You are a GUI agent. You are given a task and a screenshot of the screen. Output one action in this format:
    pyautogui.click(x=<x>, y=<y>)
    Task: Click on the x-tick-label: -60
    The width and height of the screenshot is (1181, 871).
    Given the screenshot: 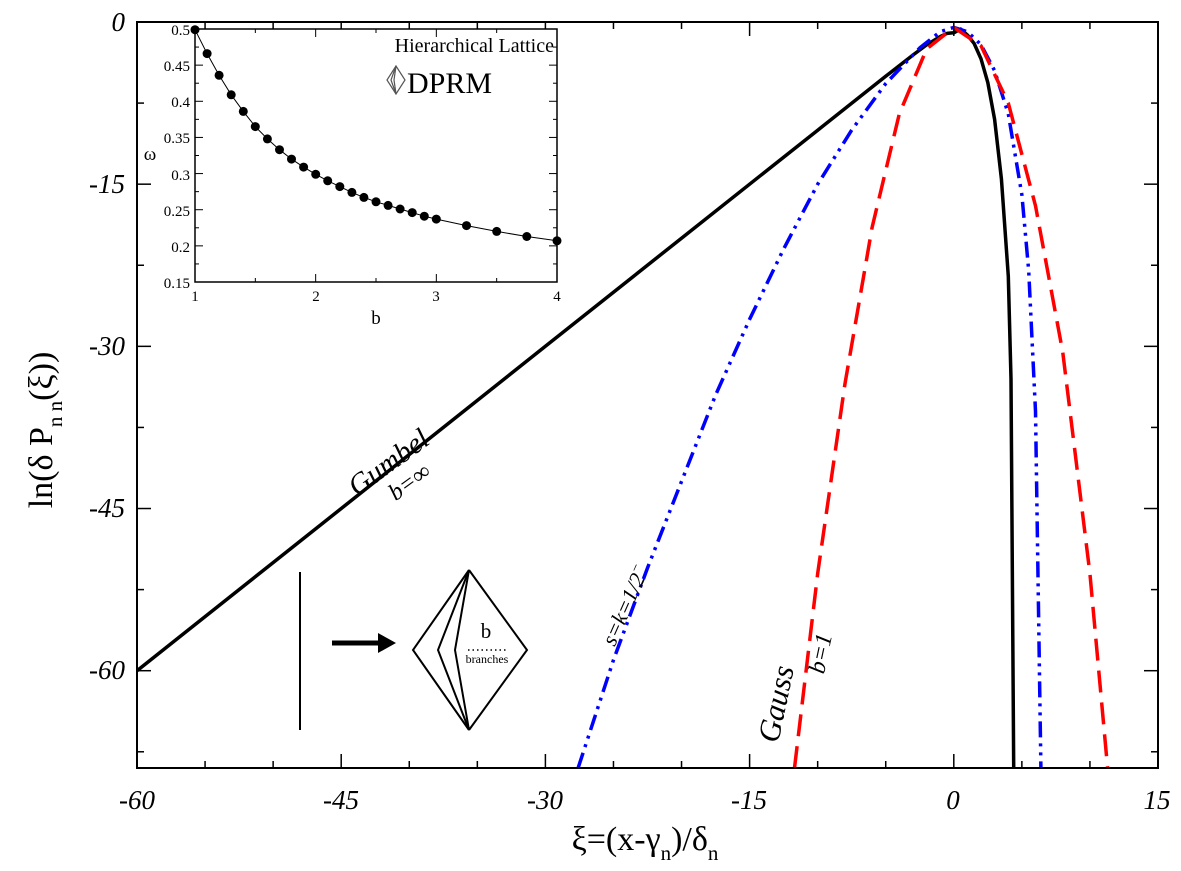 What is the action you would take?
    pyautogui.click(x=137, y=800)
    